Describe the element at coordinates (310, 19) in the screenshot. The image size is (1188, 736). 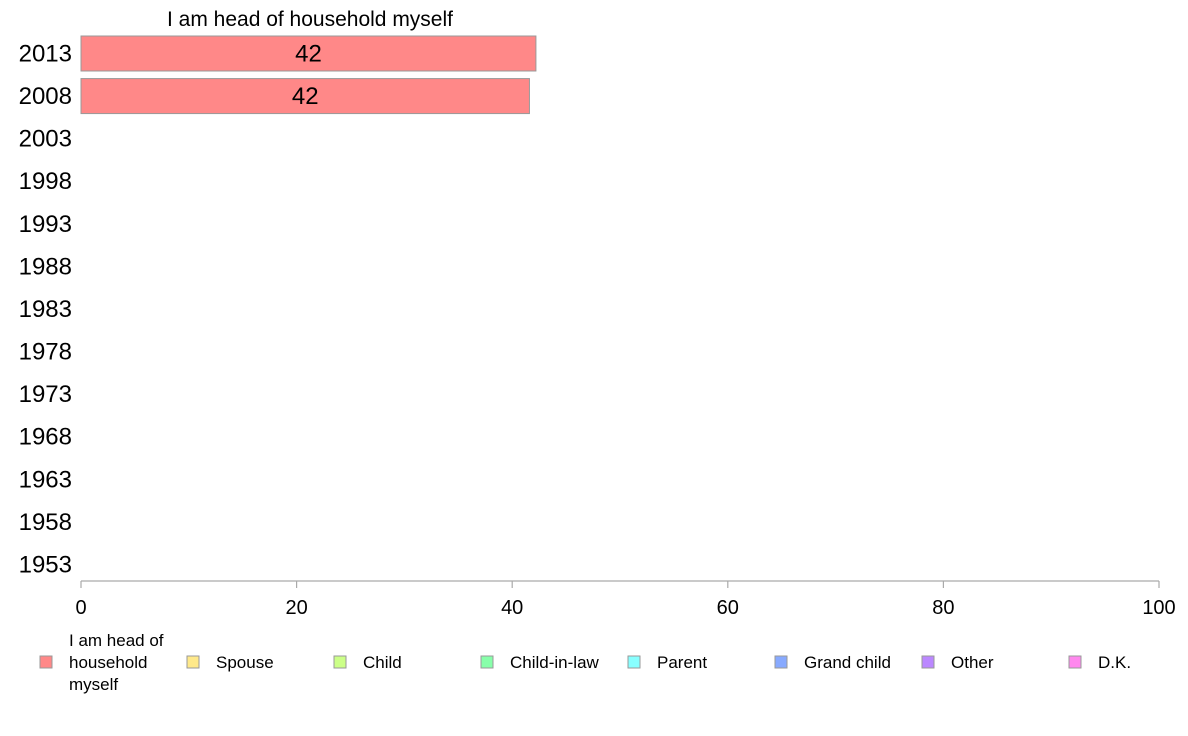
I see `chart-title: I am head of household myself` at that location.